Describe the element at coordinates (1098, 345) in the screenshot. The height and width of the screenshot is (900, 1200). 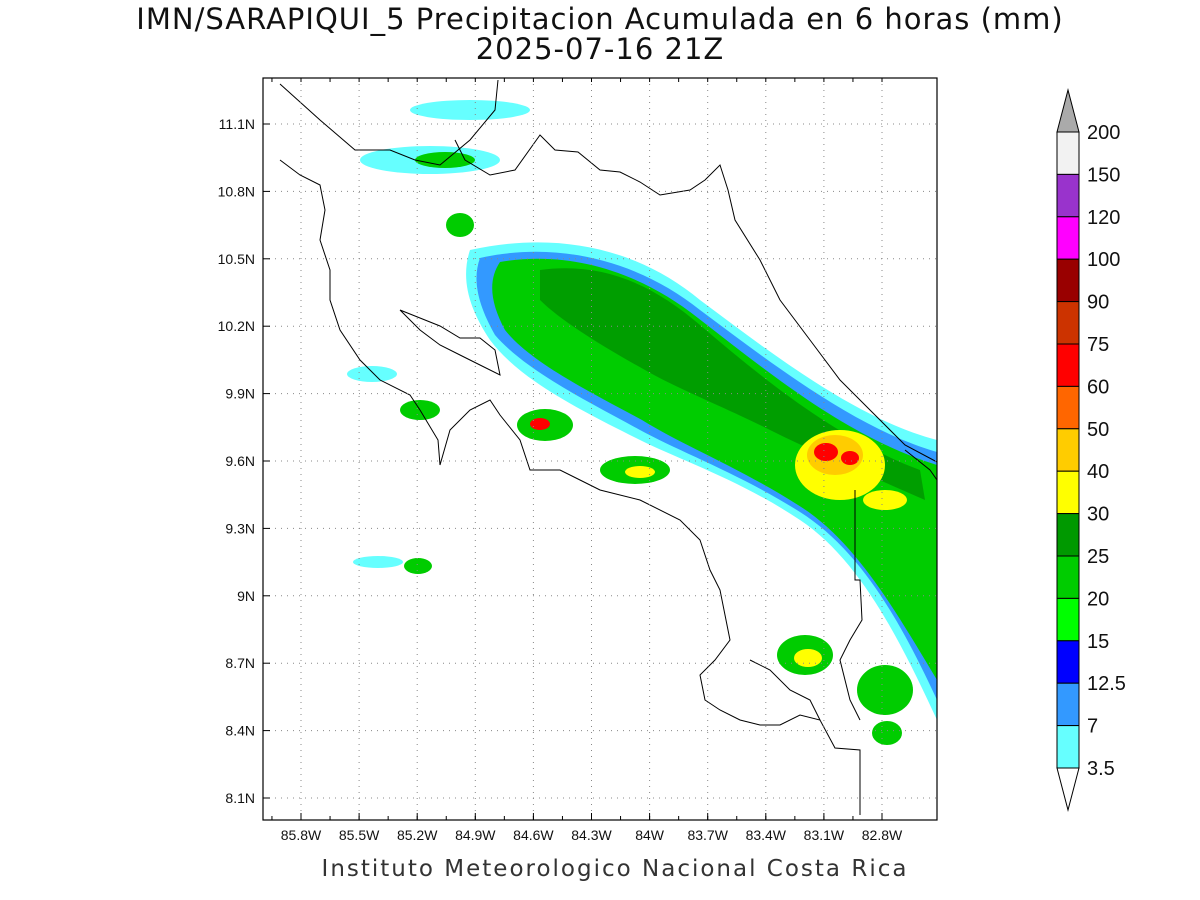
I see `colorbar-label: 75` at that location.